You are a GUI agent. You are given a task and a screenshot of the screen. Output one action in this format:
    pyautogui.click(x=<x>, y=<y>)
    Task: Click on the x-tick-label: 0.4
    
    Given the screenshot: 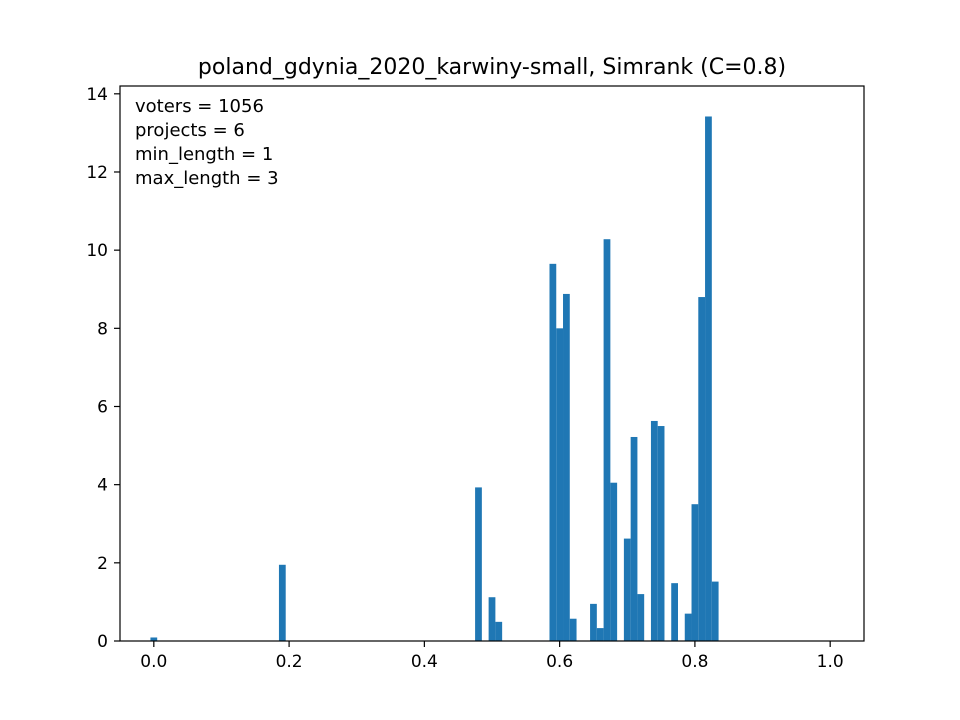 What is the action you would take?
    pyautogui.click(x=424, y=662)
    